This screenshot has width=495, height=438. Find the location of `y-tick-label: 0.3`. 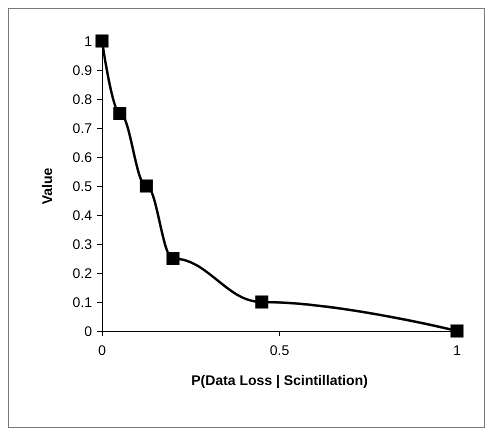

y-tick-label: 0.3 is located at coordinates (82, 244).